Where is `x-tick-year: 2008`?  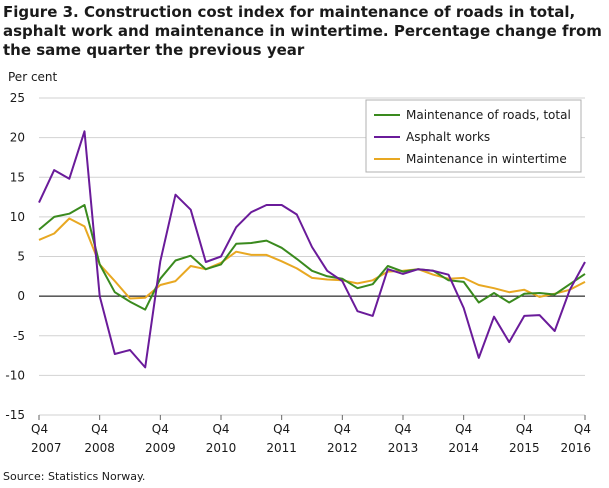
x-tick-year: 2008 is located at coordinates (99, 448).